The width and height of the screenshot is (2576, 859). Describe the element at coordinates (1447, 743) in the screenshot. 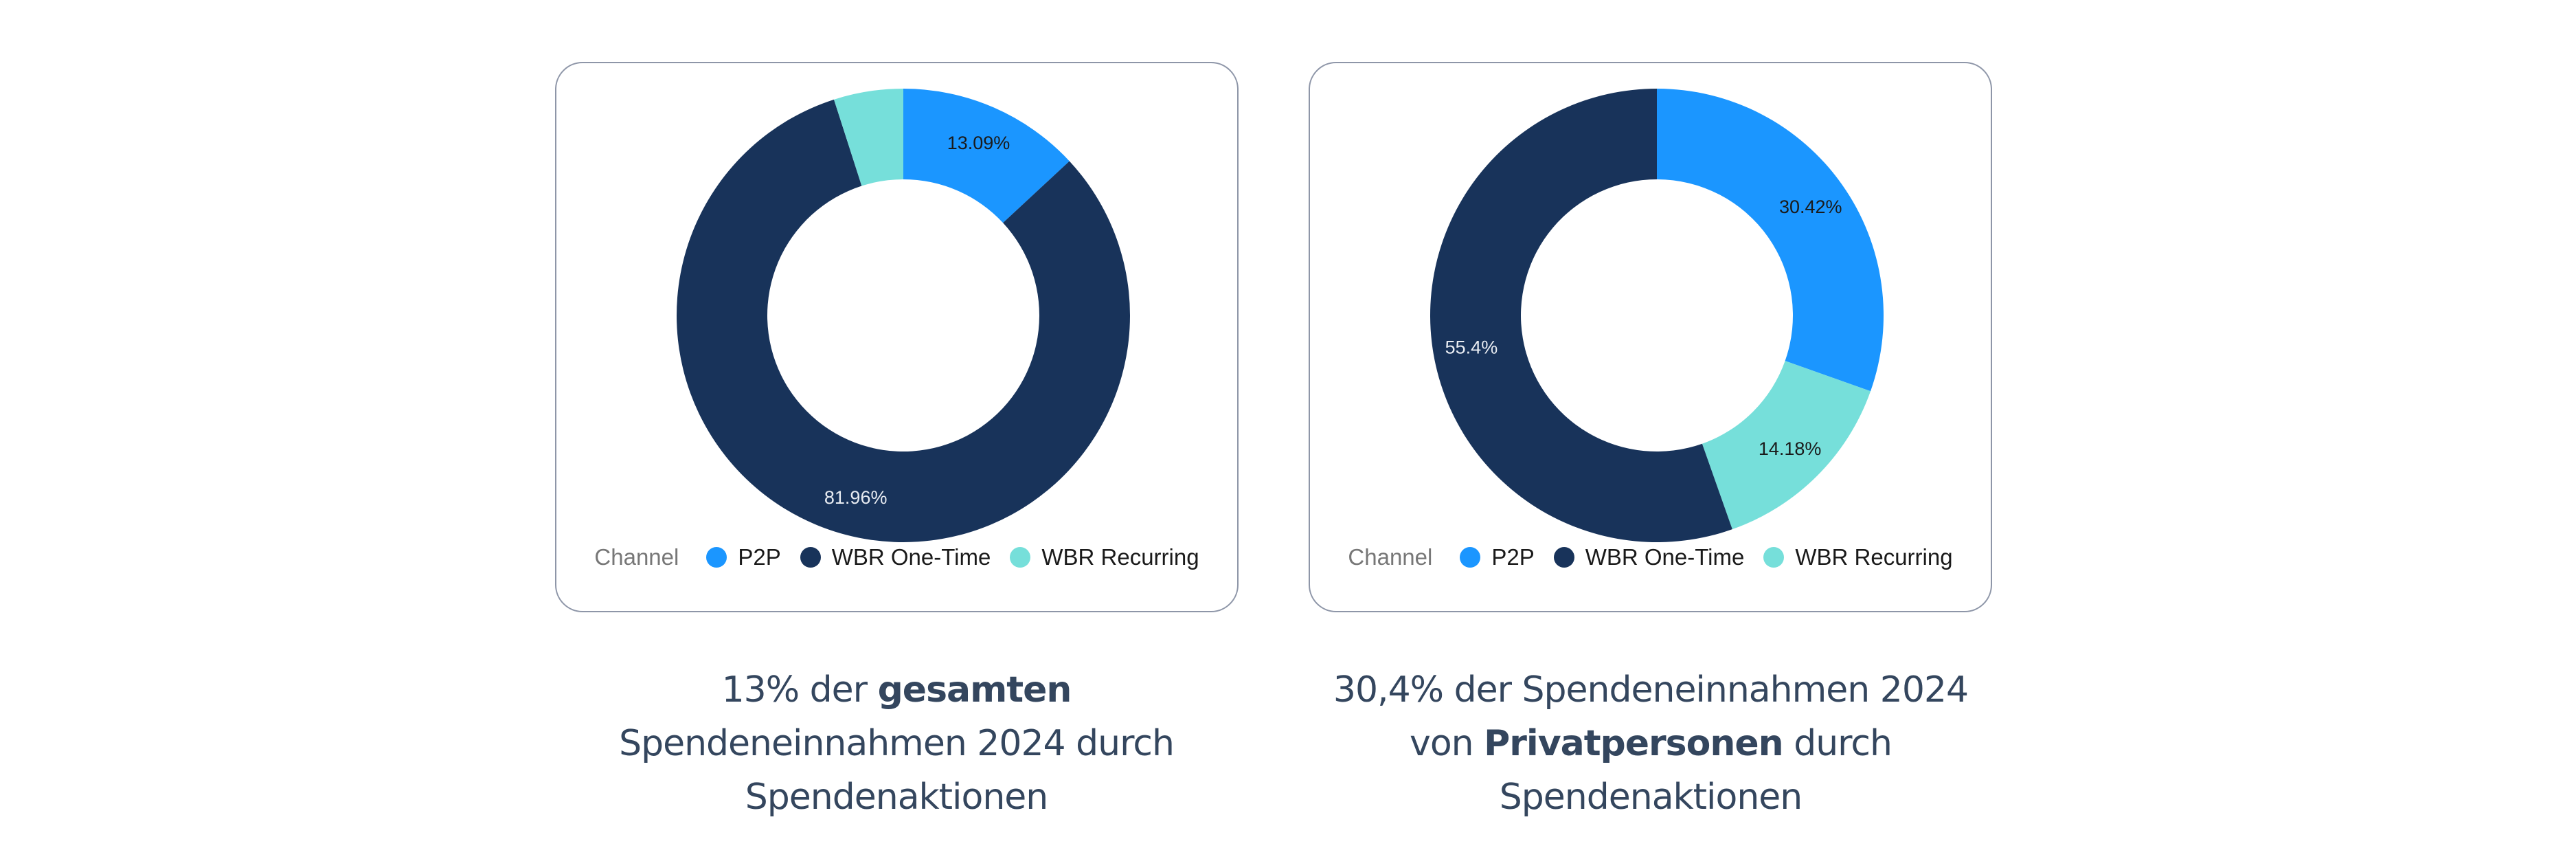

I see `caption-text: von` at that location.